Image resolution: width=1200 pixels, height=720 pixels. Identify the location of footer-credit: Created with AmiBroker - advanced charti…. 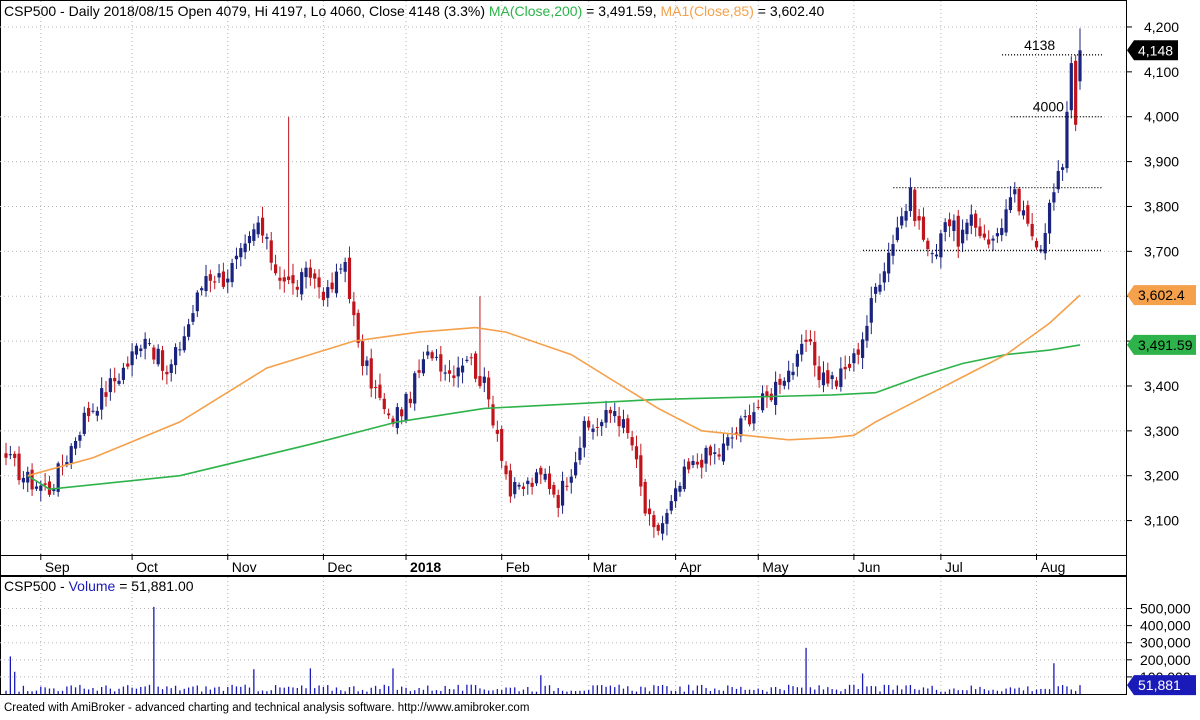
(266, 708).